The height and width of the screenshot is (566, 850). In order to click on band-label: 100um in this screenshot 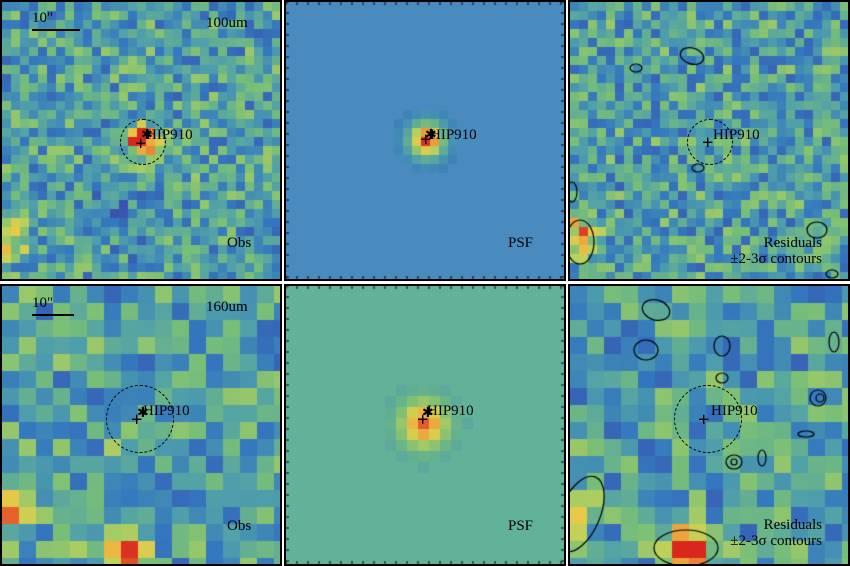, I will do `click(227, 23)`.